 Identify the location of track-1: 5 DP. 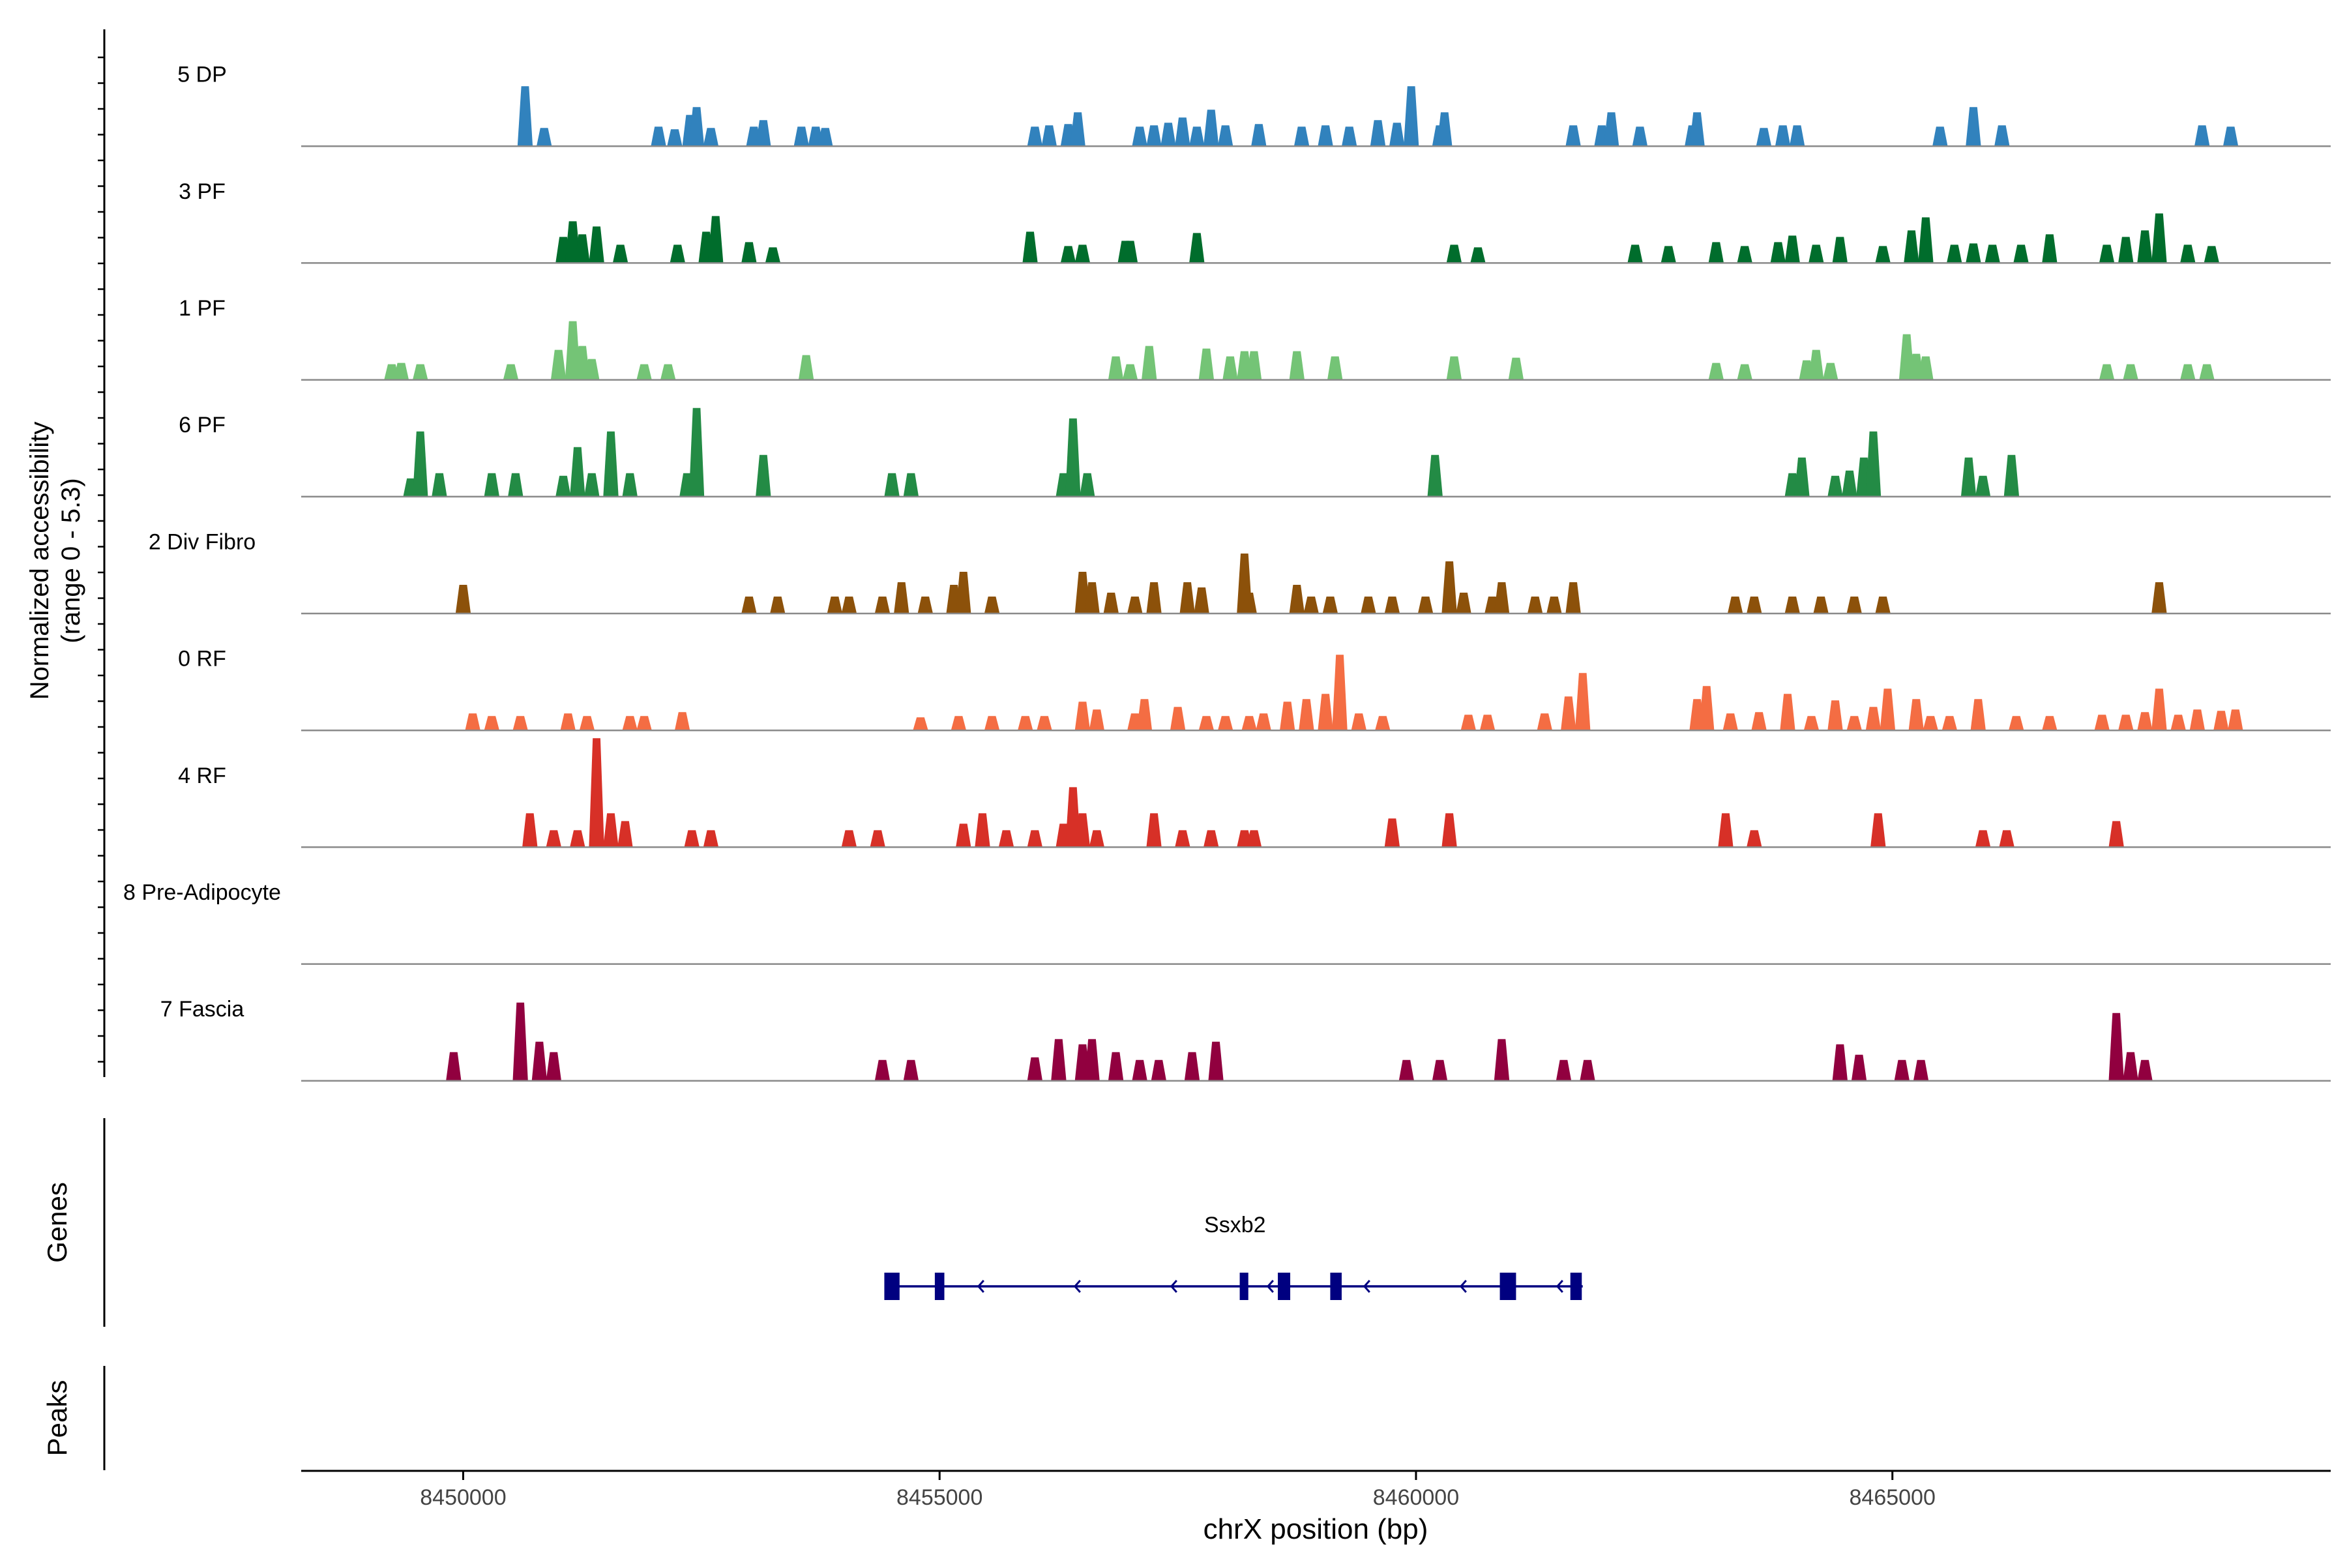
(1254, 105).